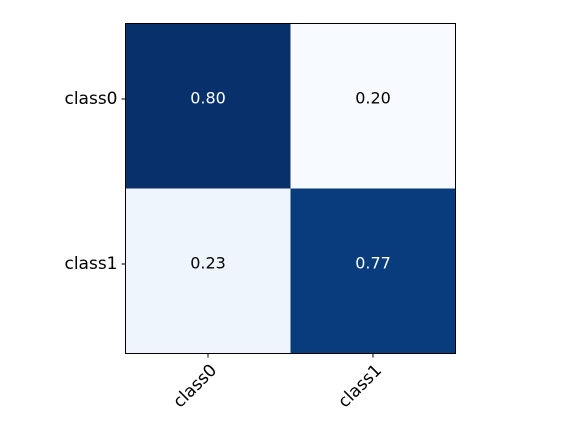 The height and width of the screenshot is (437, 576). What do you see at coordinates (373, 263) in the screenshot?
I see `cell-value-label-r1-c1: 0.77` at bounding box center [373, 263].